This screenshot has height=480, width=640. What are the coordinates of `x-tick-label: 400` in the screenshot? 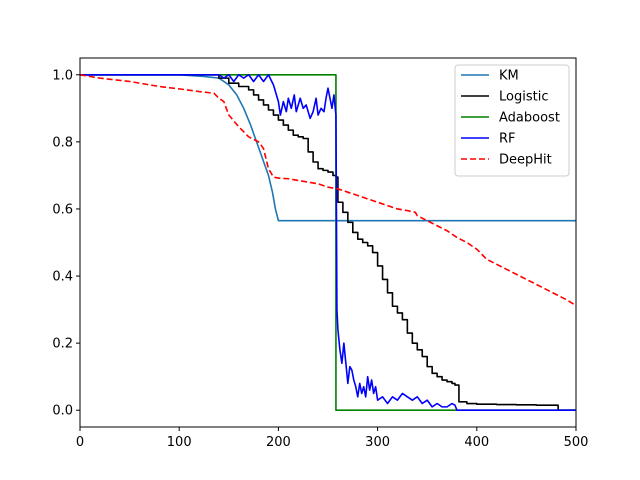 It's located at (476, 442).